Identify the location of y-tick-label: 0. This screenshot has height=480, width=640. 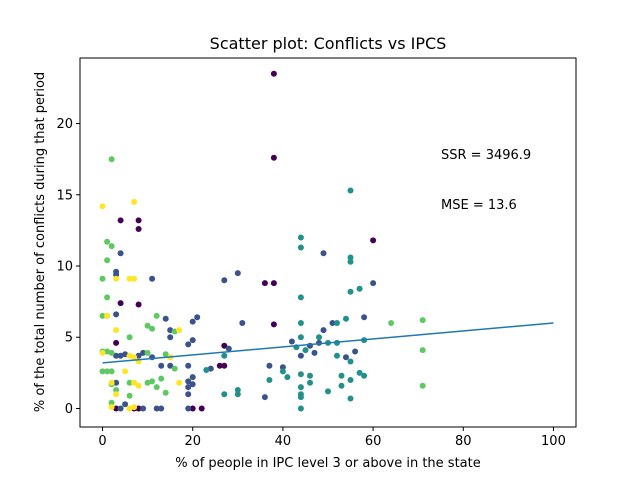
(69, 409).